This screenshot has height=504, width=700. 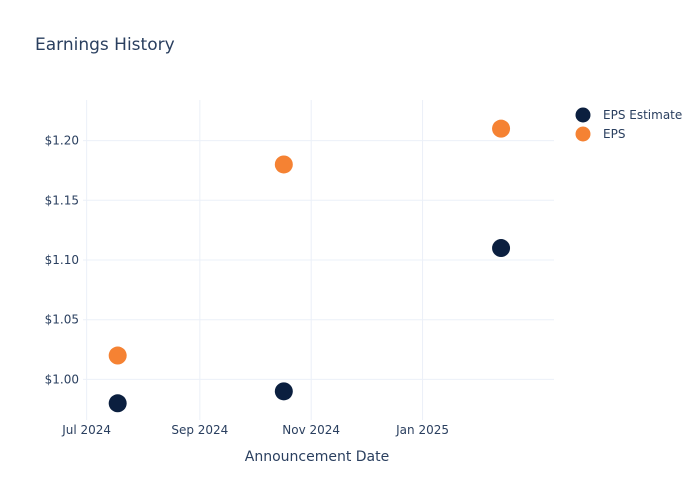 I want to click on chart-title: Earnings History, so click(x=105, y=45).